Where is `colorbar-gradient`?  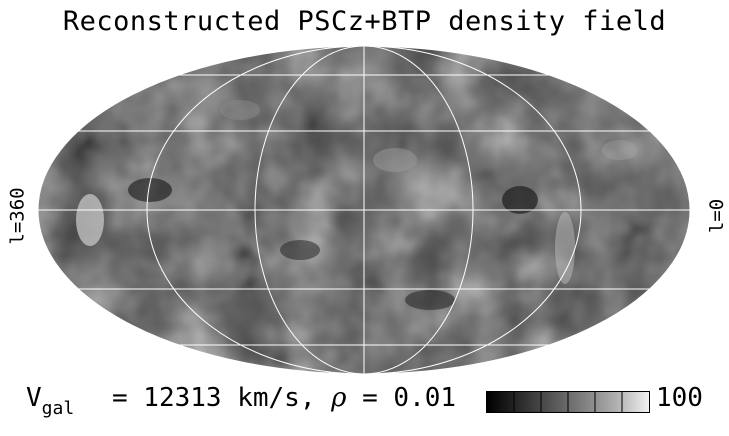
colorbar-gradient is located at coordinates (568, 402).